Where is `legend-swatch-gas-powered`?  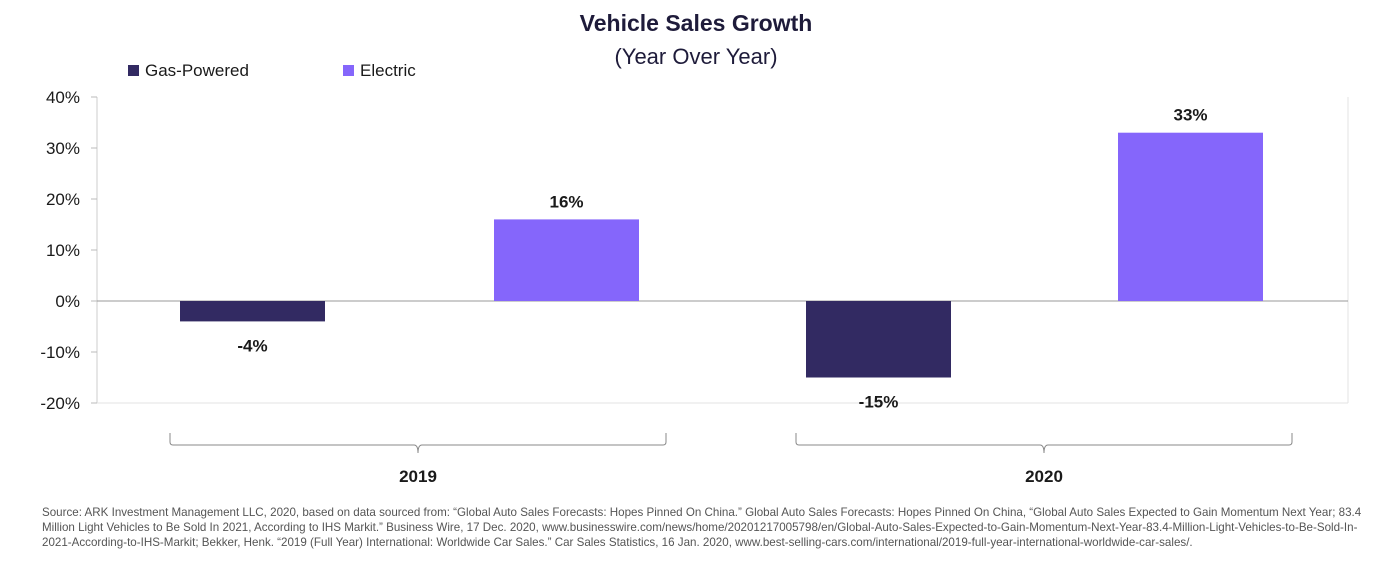 legend-swatch-gas-powered is located at coordinates (133, 70).